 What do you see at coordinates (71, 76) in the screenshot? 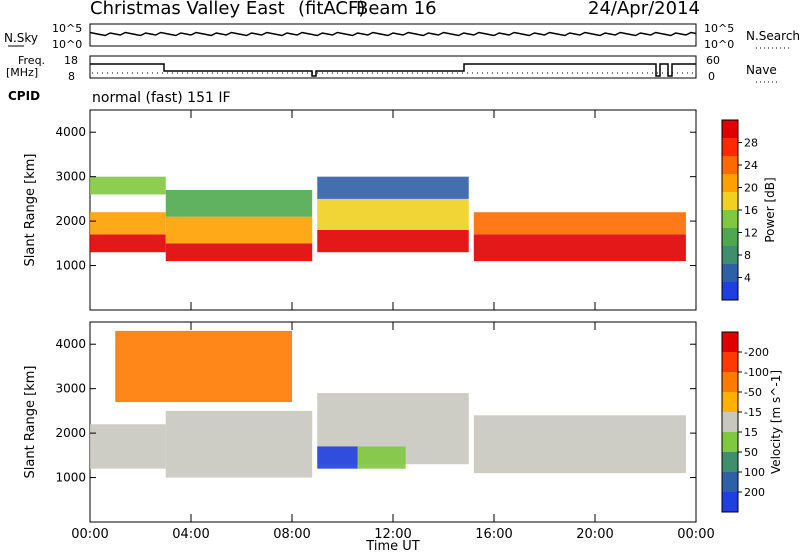
I see `freq-tick-bottom: 8` at bounding box center [71, 76].